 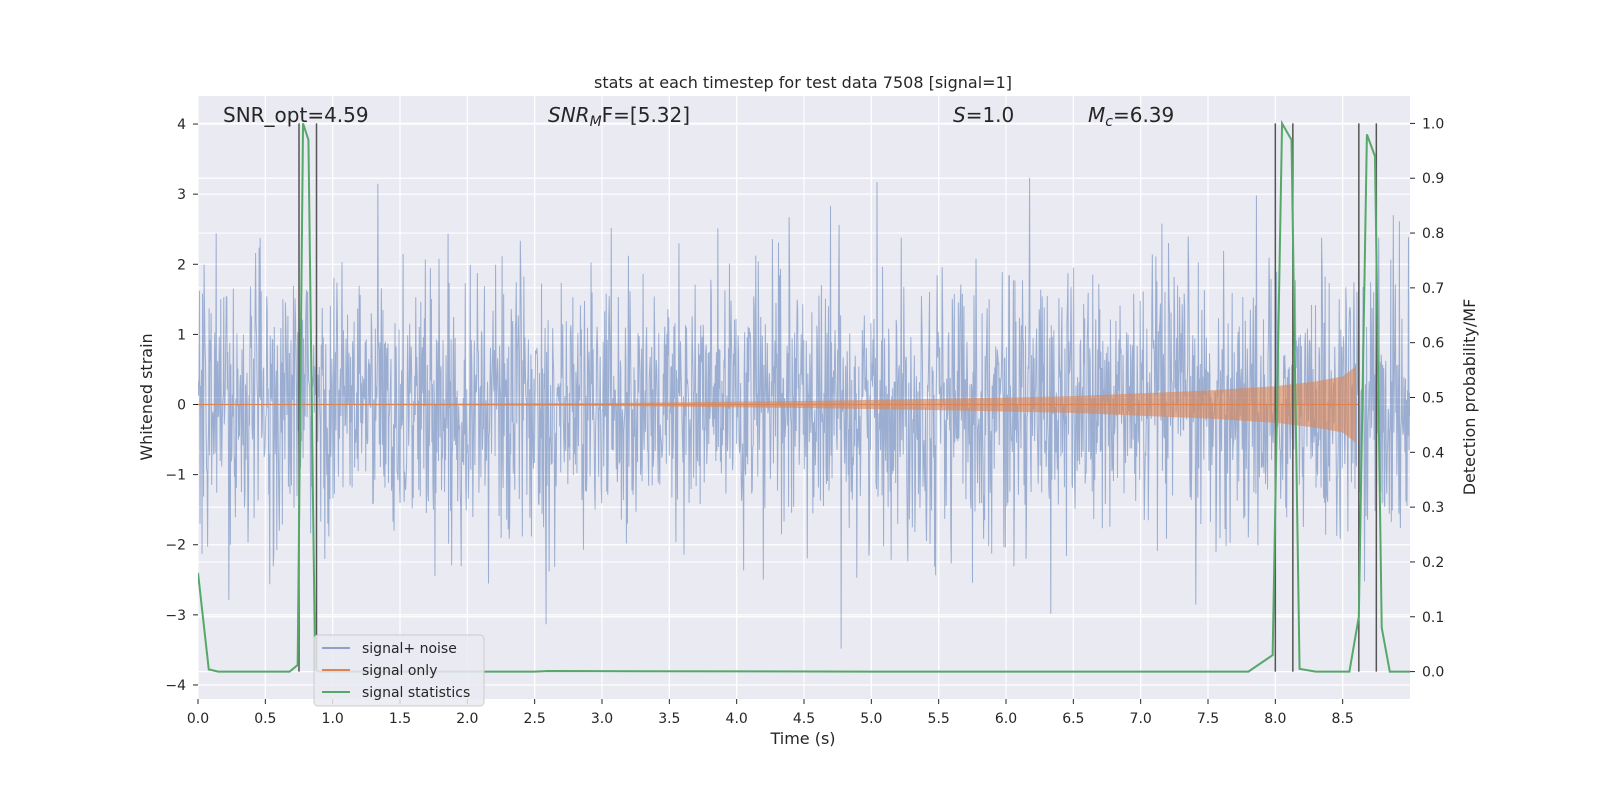 What do you see at coordinates (1433, 344) in the screenshot?
I see `right-tick-label: 0.6` at bounding box center [1433, 344].